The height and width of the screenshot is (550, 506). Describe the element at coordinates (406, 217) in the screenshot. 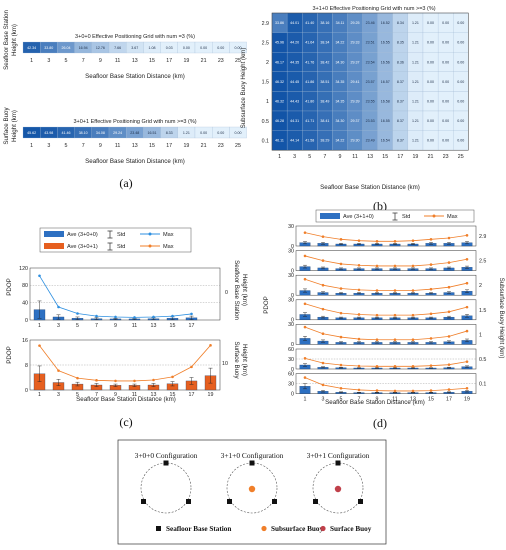

I see `panel-d-legend-std-label: Std` at that location.